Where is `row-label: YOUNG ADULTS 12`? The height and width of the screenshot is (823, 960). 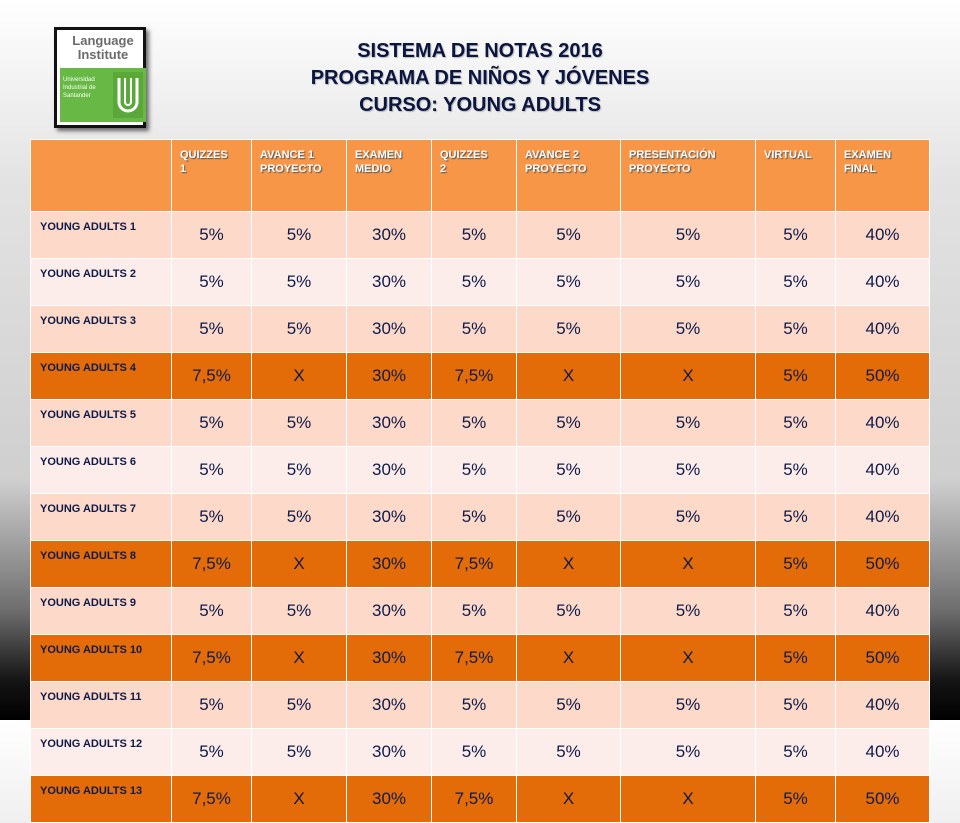 row-label: YOUNG ADULTS 12 is located at coordinates (101, 752).